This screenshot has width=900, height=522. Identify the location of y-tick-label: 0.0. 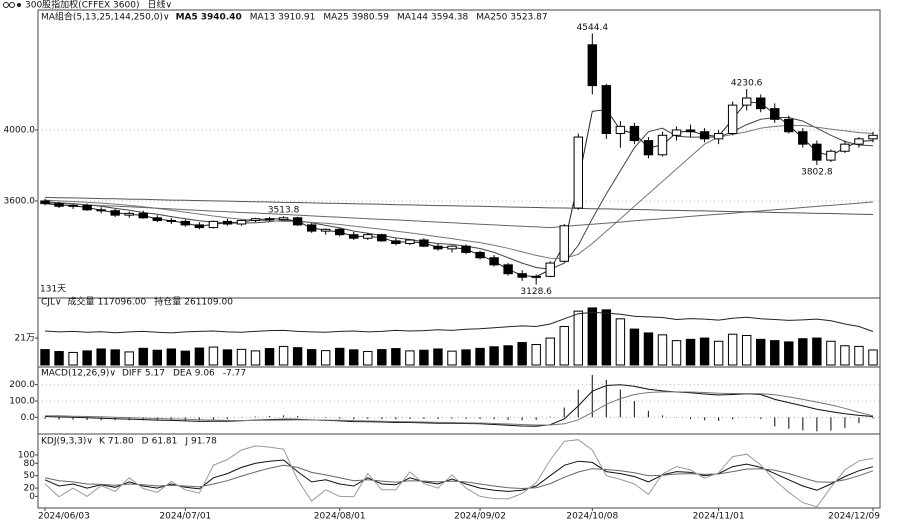
(28, 418).